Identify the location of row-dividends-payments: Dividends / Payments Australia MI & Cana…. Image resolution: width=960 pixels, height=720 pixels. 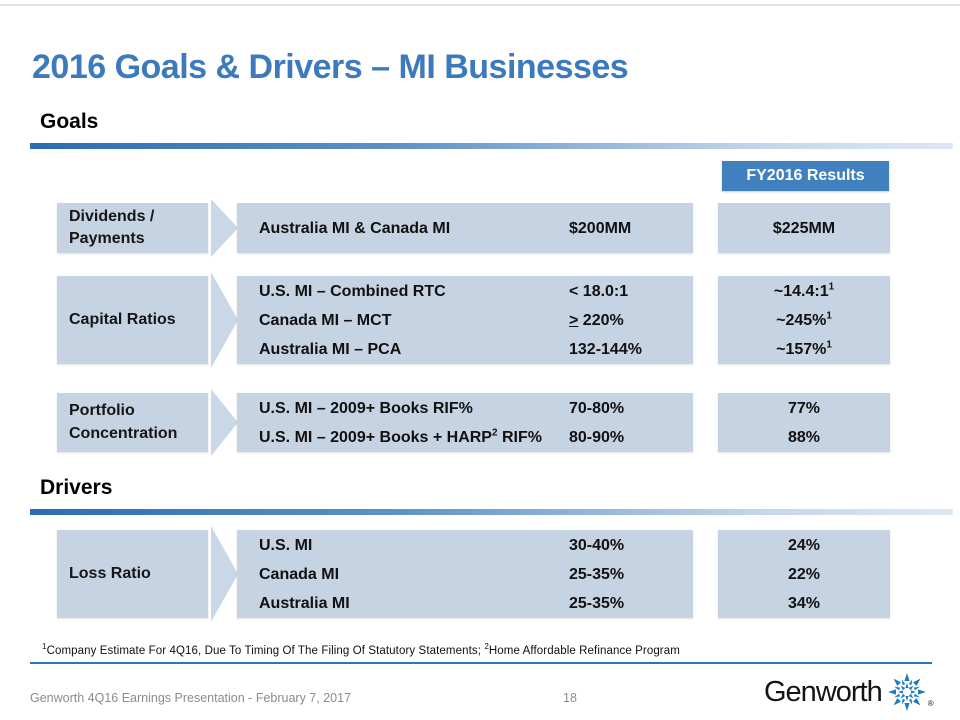
(480, 228).